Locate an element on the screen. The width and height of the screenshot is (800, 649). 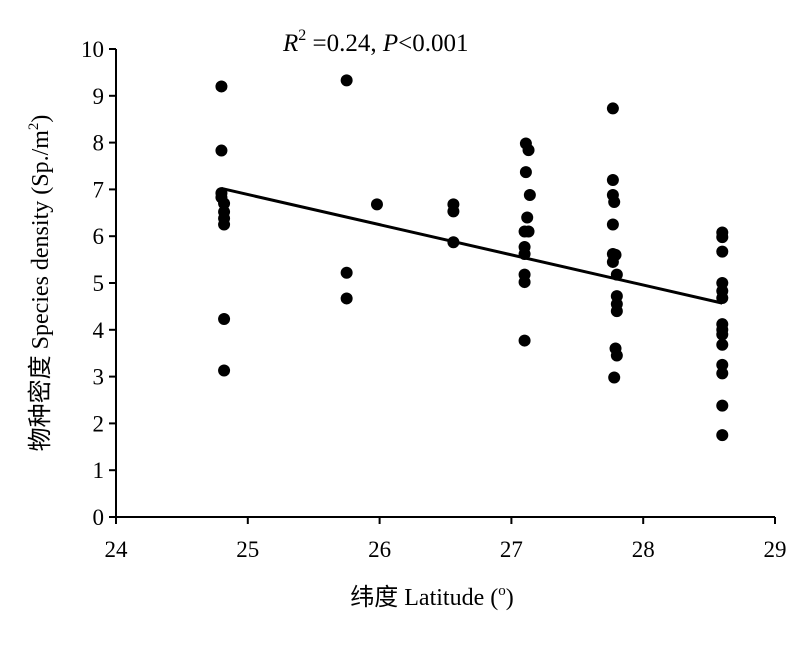
x-tick-label: 24 is located at coordinates (117, 549).